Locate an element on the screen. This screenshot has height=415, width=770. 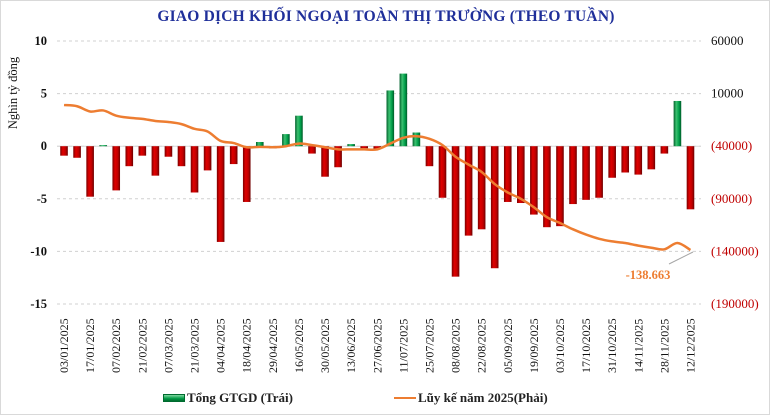
x-tick-label: 19/09/2025 is located at coordinates (534, 345).